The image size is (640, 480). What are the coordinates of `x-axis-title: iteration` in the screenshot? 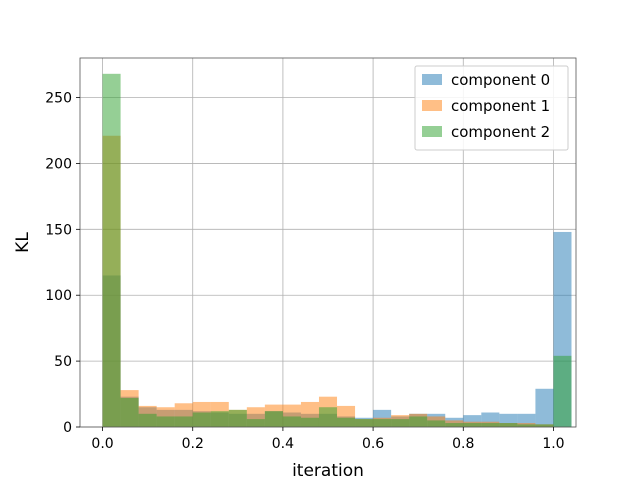 It's located at (328, 470).